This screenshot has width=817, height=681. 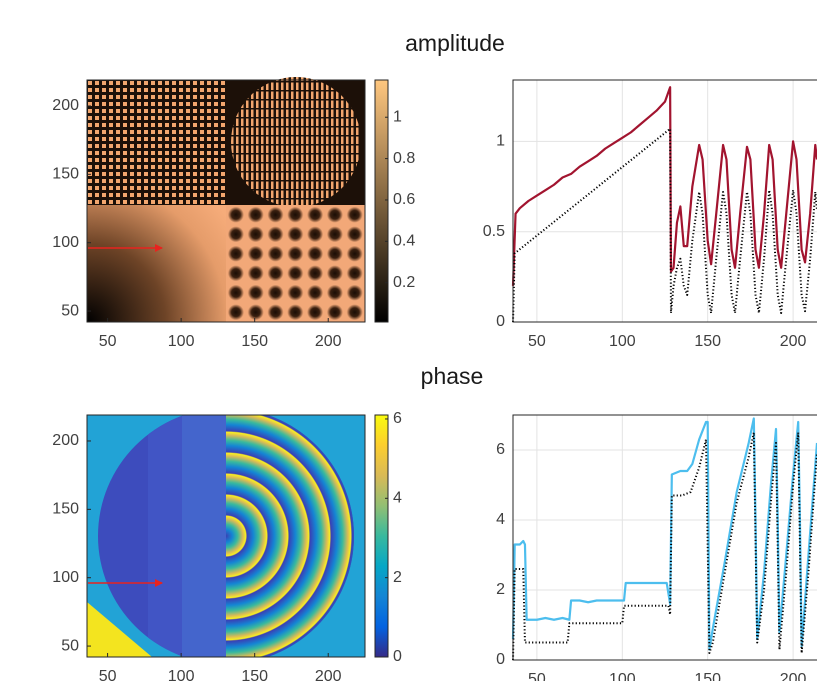 I want to click on panel-title: amplitude, so click(x=455, y=43).